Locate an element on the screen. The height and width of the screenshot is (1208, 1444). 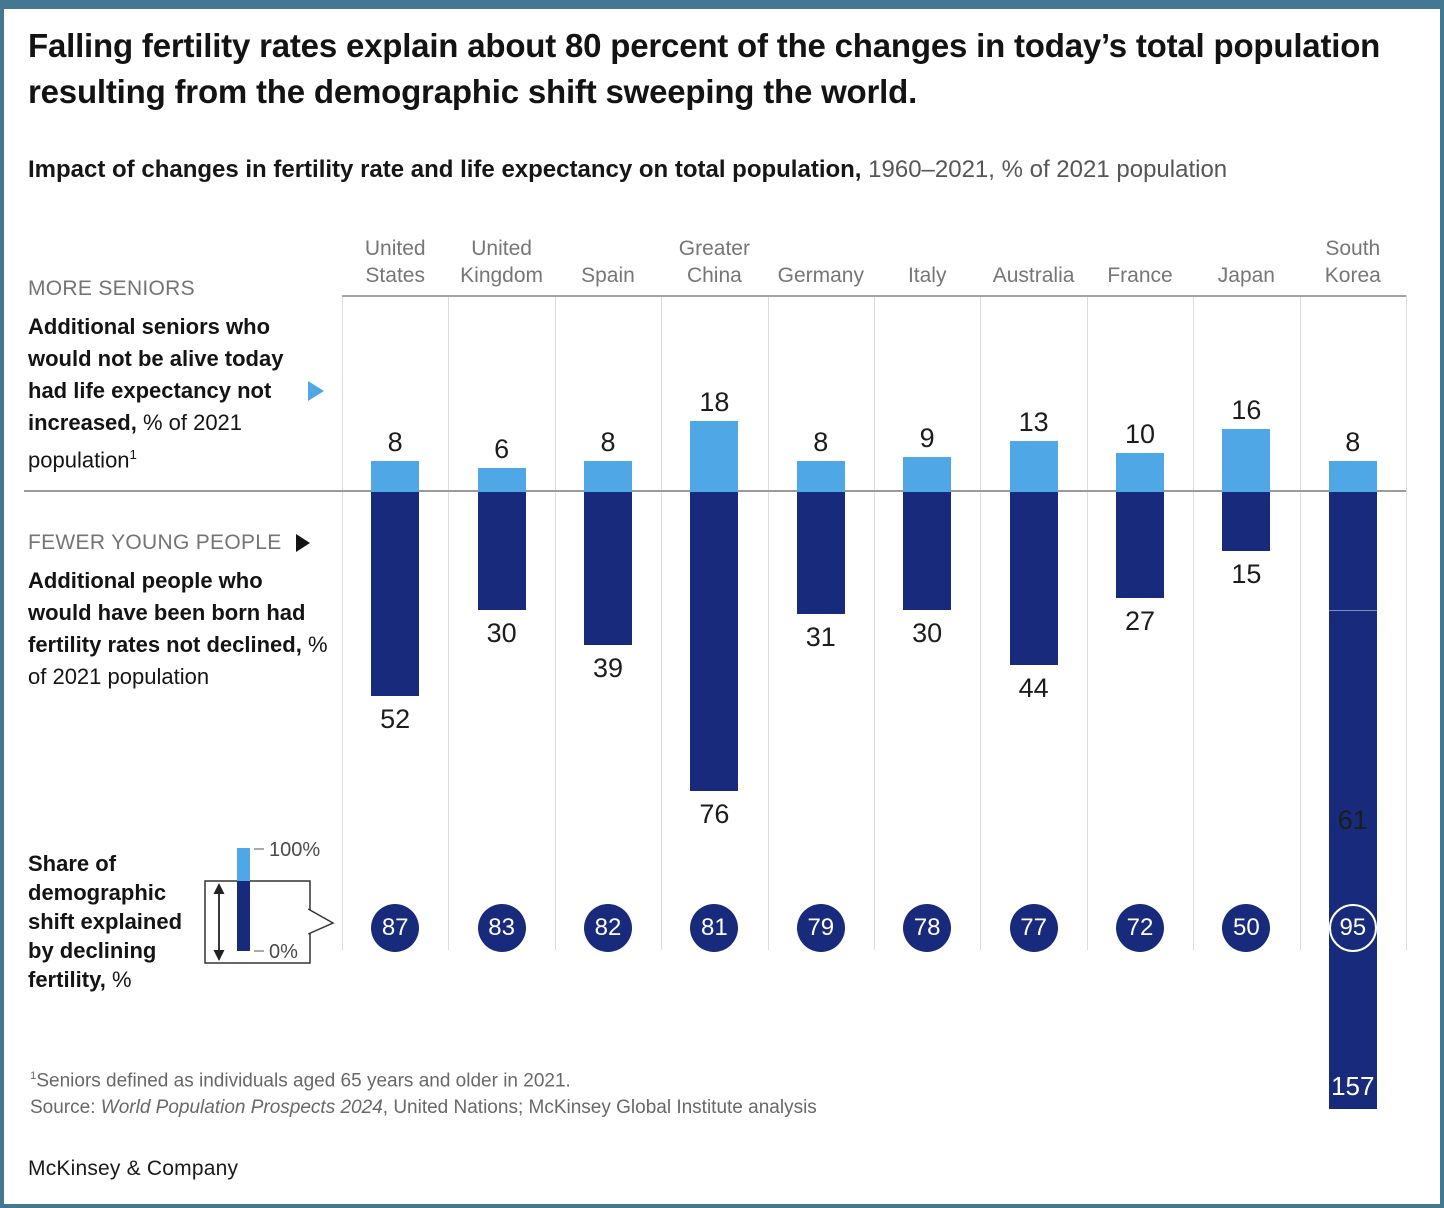
more-seniors-footnote-marker: 1 is located at coordinates (133, 454).